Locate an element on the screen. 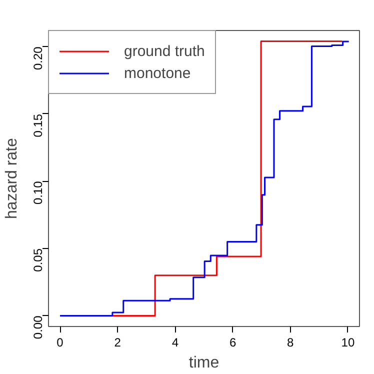 The image size is (374, 374). x-axis-title: time is located at coordinates (204, 363).